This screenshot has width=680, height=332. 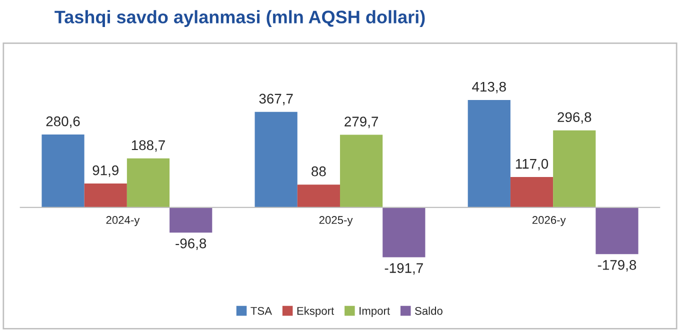 What do you see at coordinates (276, 100) in the screenshot?
I see `data-label: 367,7` at bounding box center [276, 100].